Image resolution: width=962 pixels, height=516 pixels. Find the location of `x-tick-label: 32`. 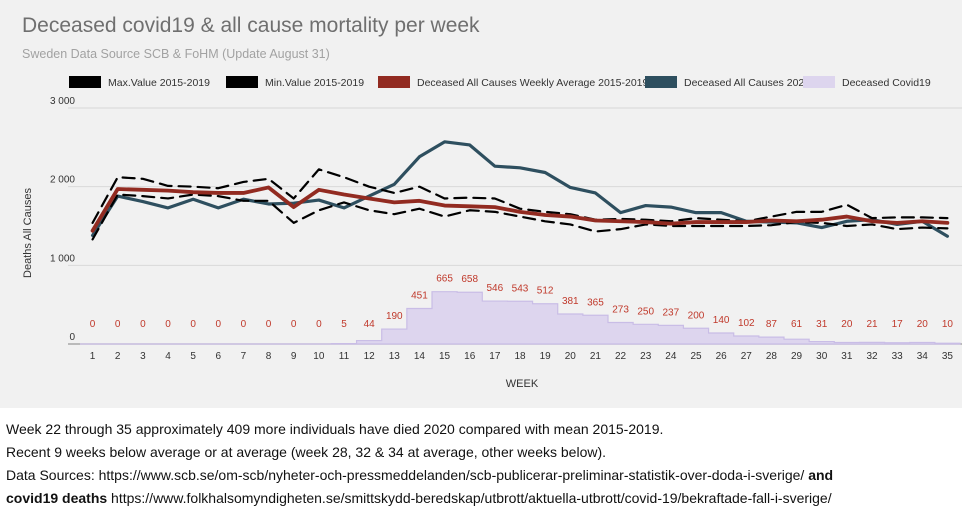

x-tick-label: 32 is located at coordinates (872, 356).